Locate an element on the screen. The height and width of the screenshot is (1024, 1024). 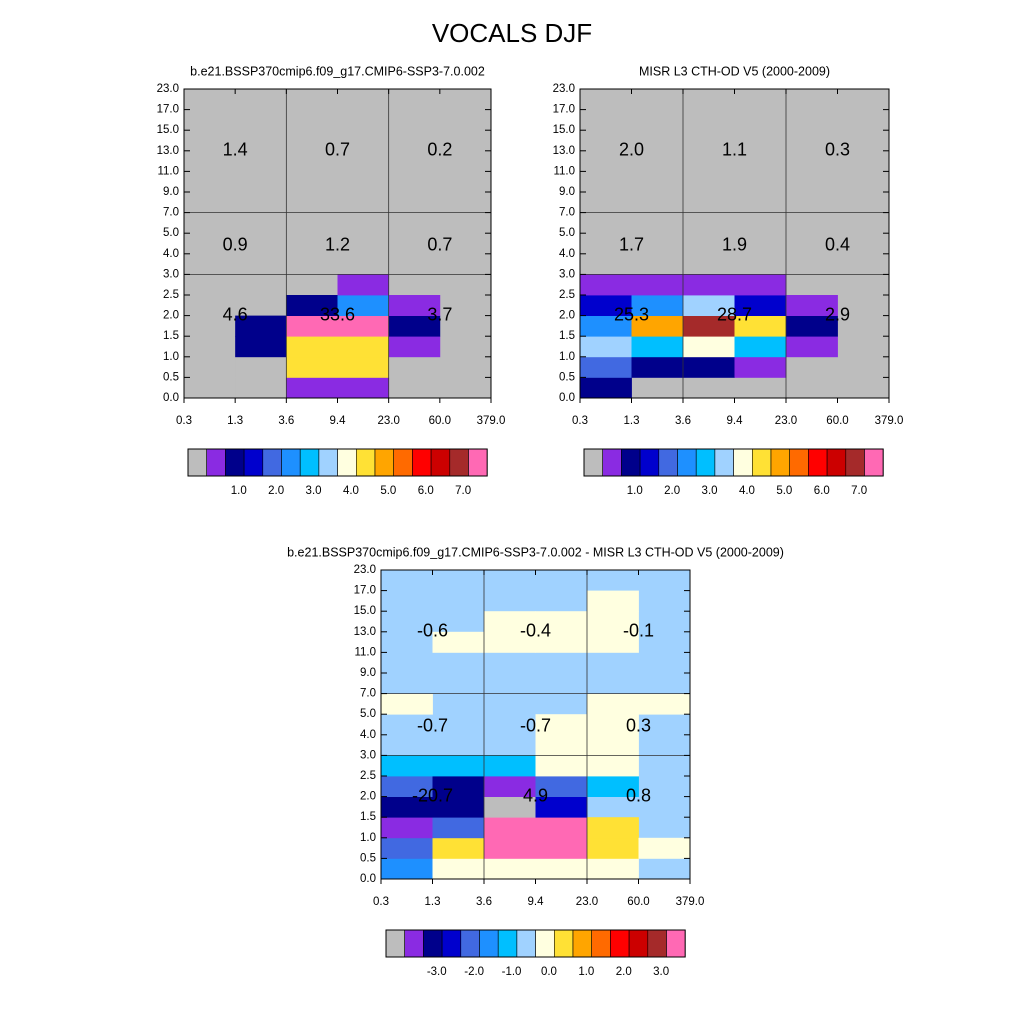
colorbar-label: 0.0 is located at coordinates (549, 972).